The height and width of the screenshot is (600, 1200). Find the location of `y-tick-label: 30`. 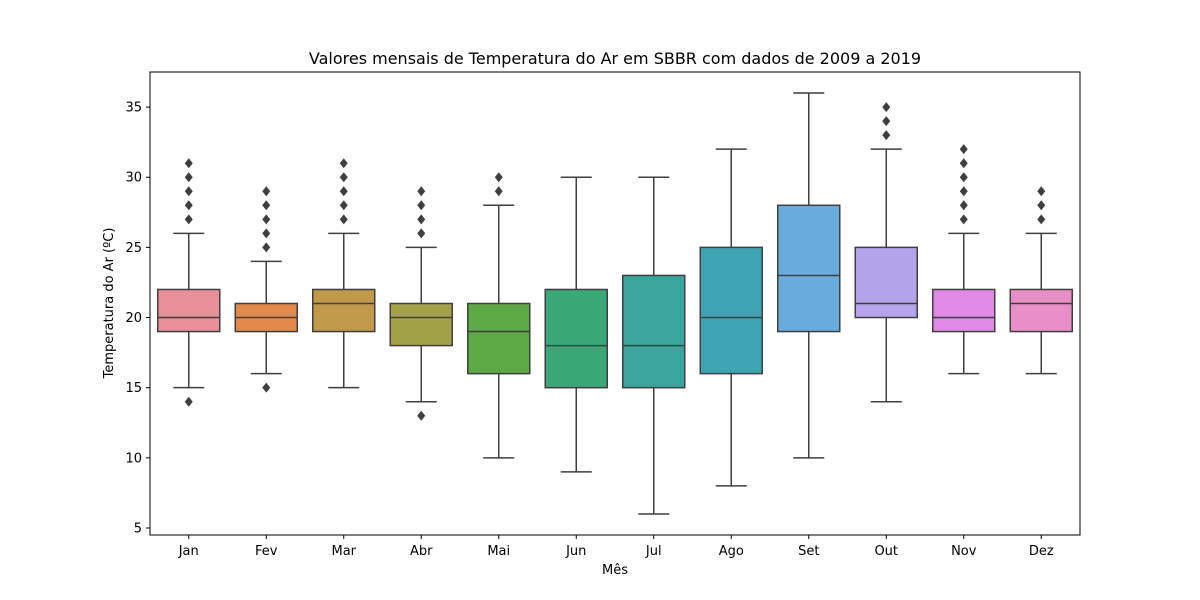

y-tick-label: 30 is located at coordinates (133, 178).